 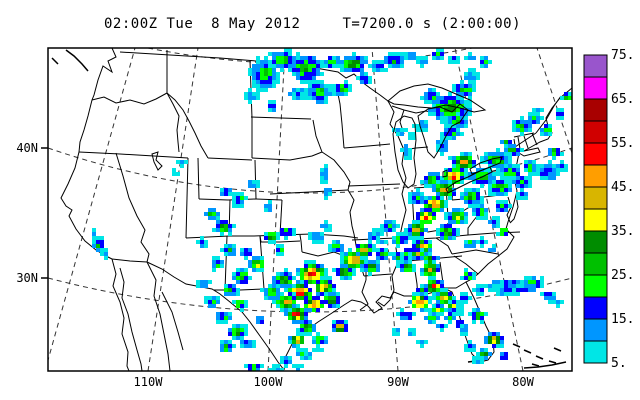 What do you see at coordinates (622, 99) in the screenshot?
I see `colorbar-label: 65.` at bounding box center [622, 99].